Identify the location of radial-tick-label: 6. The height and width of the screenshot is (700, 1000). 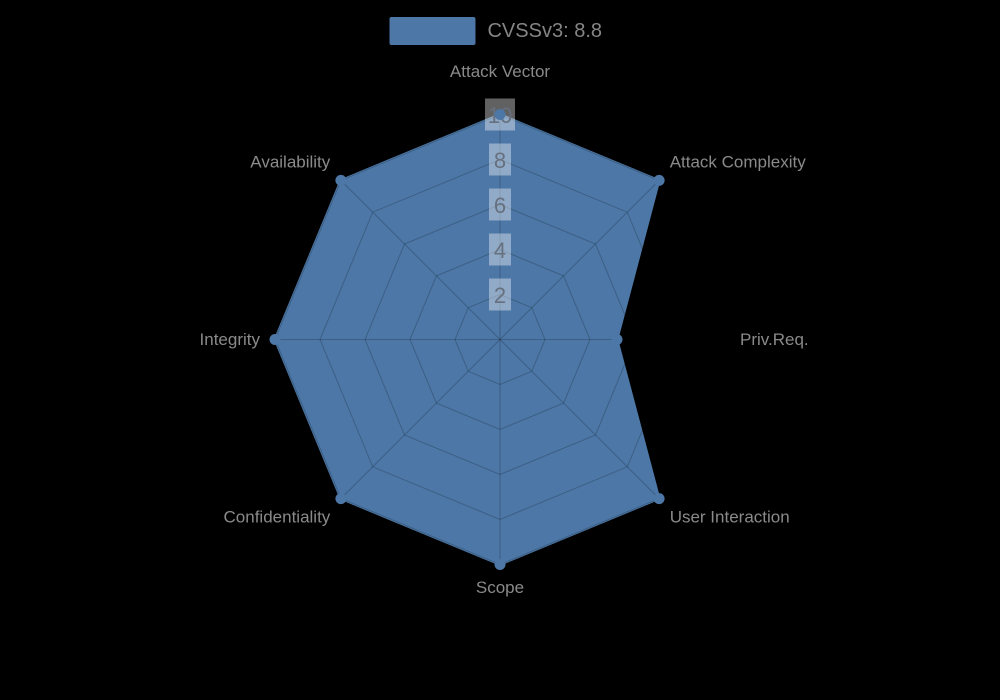
(500, 205).